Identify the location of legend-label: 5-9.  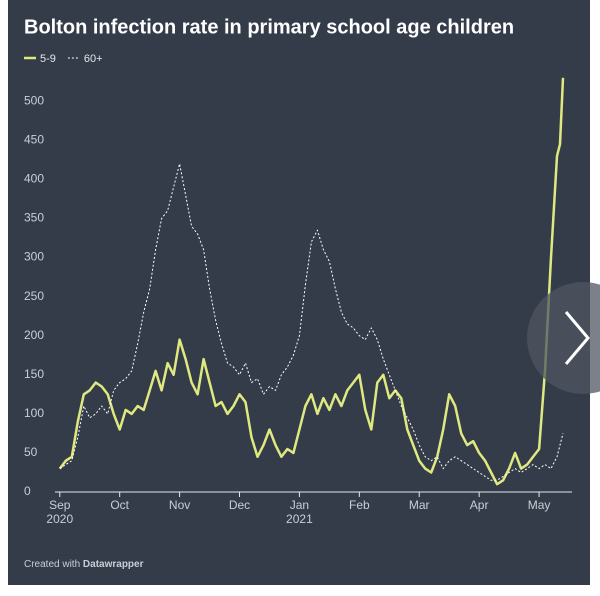
(48, 59).